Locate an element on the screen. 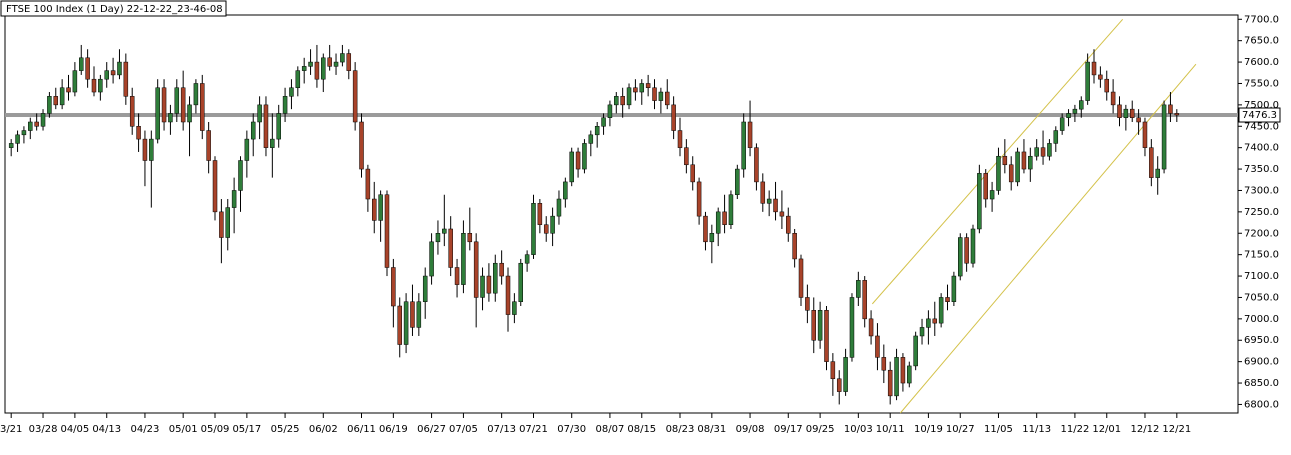 Image resolution: width=1291 pixels, height=455 pixels. x-tick-label: 10/19 is located at coordinates (928, 429).